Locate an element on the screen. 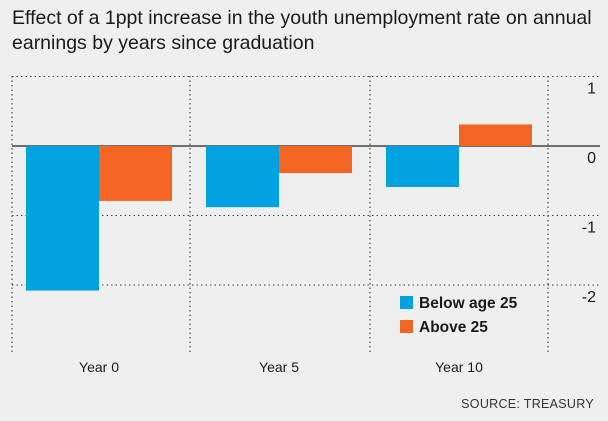  source-note: SOURCE: TREASURY is located at coordinates (527, 404).